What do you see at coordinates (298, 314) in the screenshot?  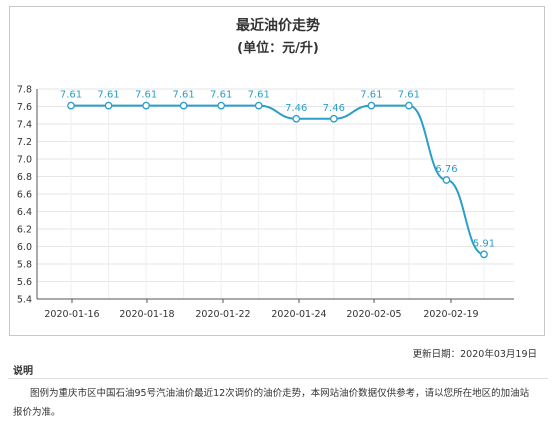 I see `x-tick-label: 2020-01-24` at bounding box center [298, 314].